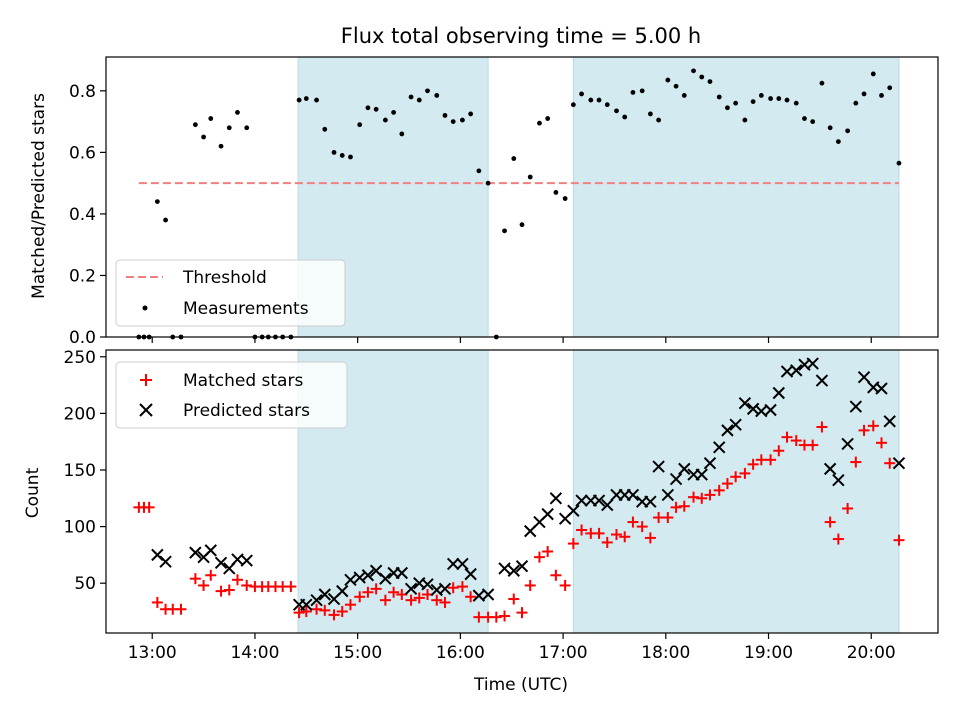 Image resolution: width=960 pixels, height=720 pixels. What do you see at coordinates (230, 293) in the screenshot?
I see `top-legend: Threshold Measurements` at bounding box center [230, 293].